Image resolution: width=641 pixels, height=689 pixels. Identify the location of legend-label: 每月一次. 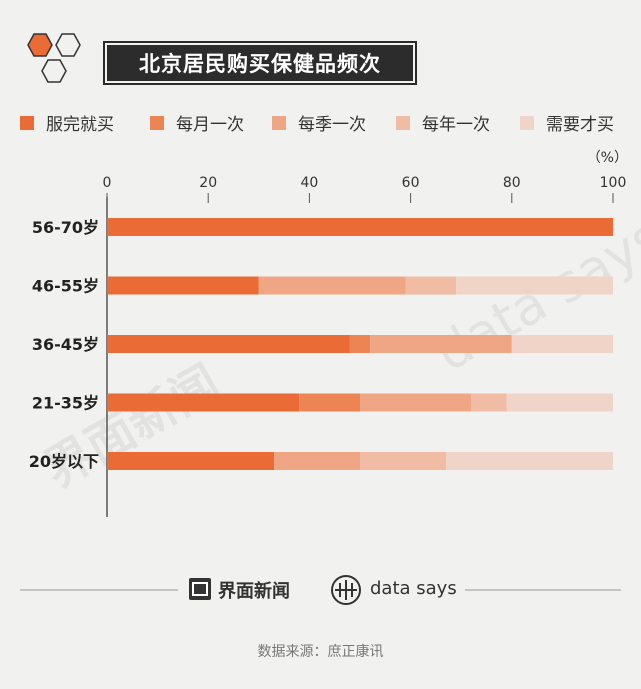
(210, 125).